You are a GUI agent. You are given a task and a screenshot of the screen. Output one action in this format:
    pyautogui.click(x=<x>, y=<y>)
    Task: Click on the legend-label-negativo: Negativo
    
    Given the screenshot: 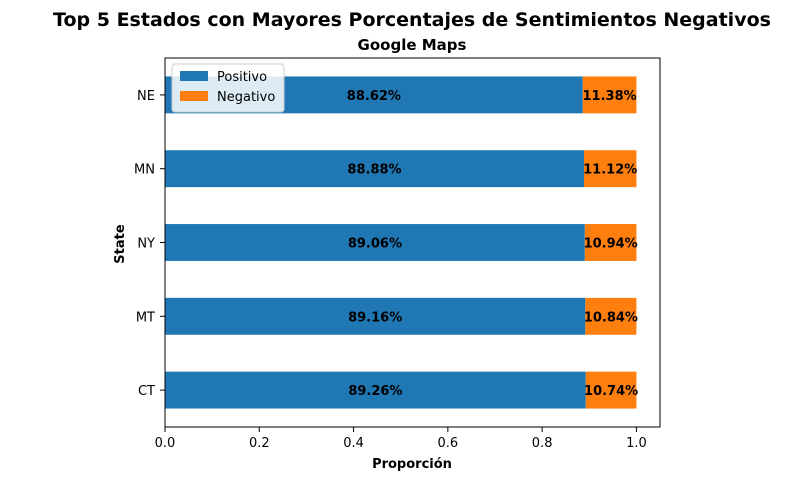 What is the action you would take?
    pyautogui.click(x=246, y=97)
    